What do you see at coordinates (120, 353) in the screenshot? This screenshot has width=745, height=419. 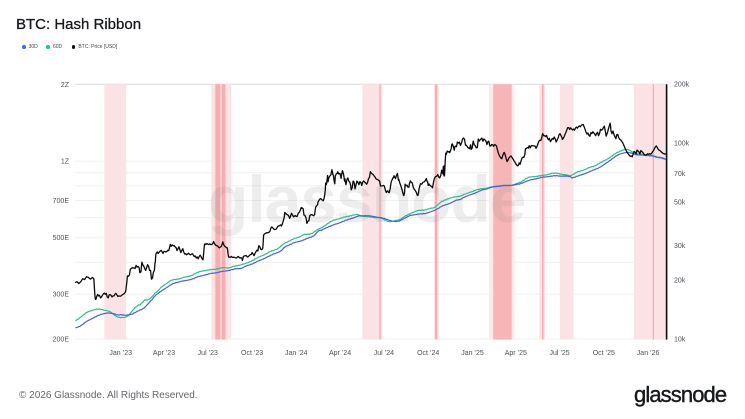 I see `svg-text: Jan ’23` at bounding box center [120, 353].